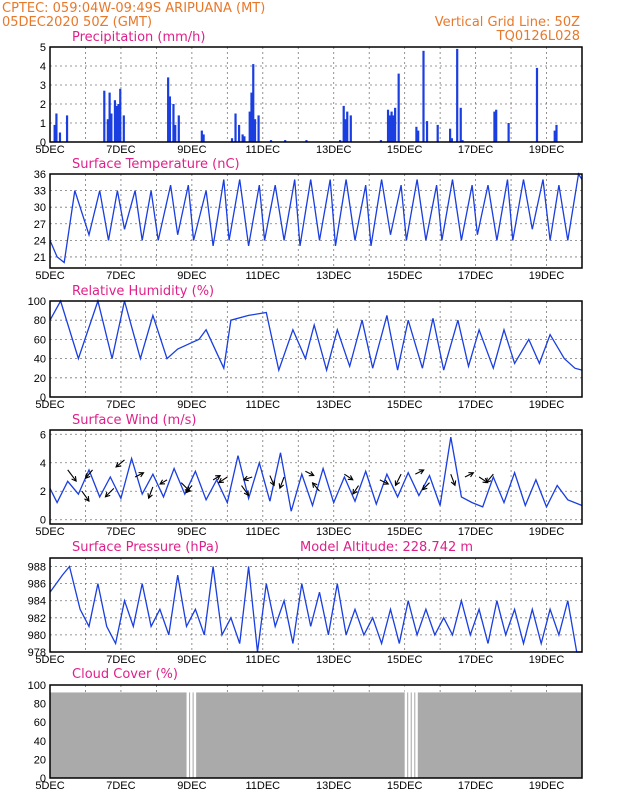  I want to click on x-tick-label: 19DEC, so click(547, 660).